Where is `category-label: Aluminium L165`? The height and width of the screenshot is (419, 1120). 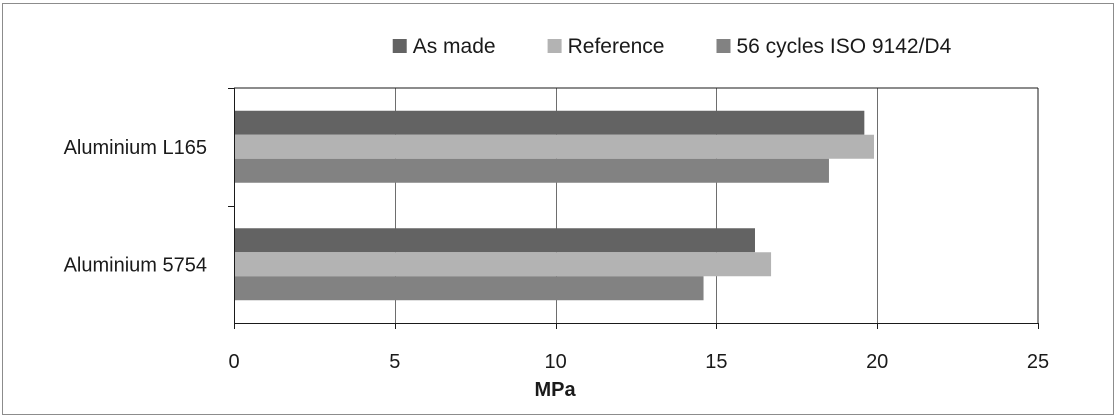
category-label: Aluminium L165 is located at coordinates (135, 148).